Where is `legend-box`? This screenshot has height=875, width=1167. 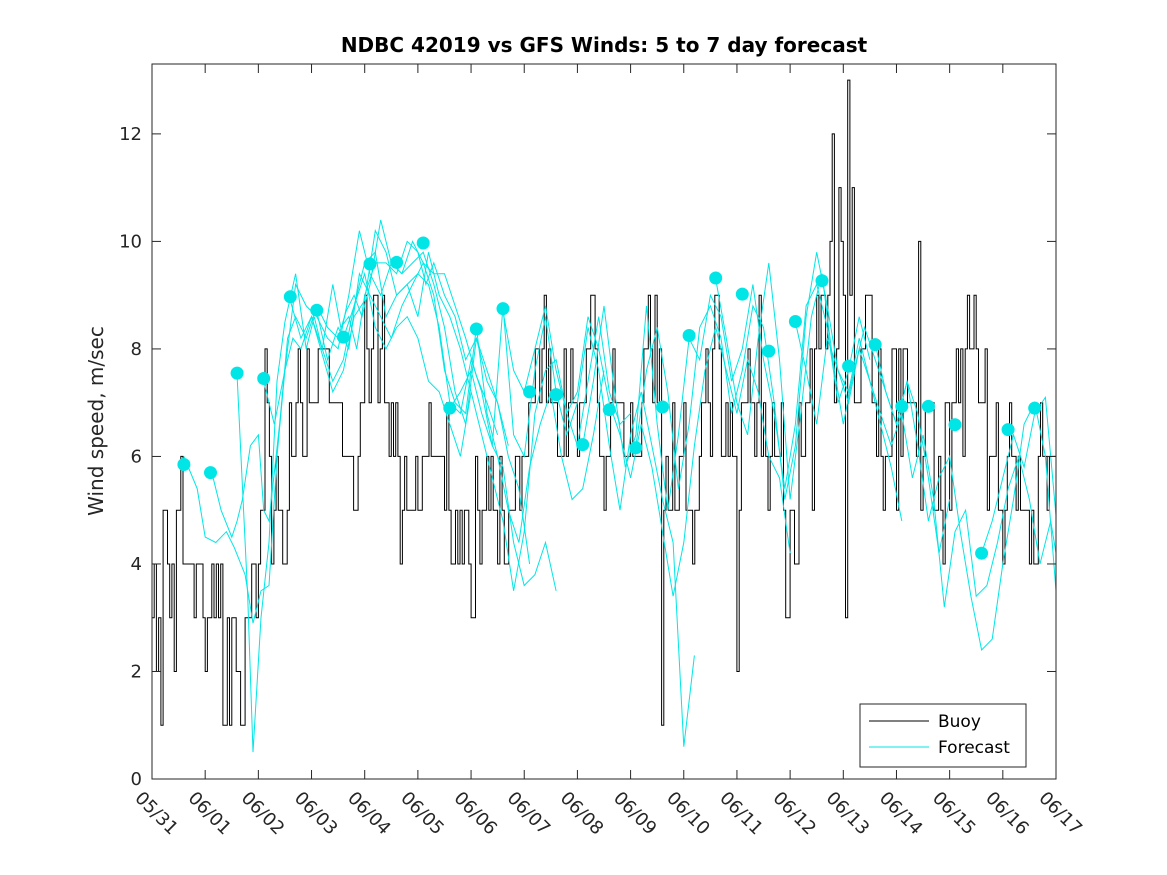 legend-box is located at coordinates (943, 735).